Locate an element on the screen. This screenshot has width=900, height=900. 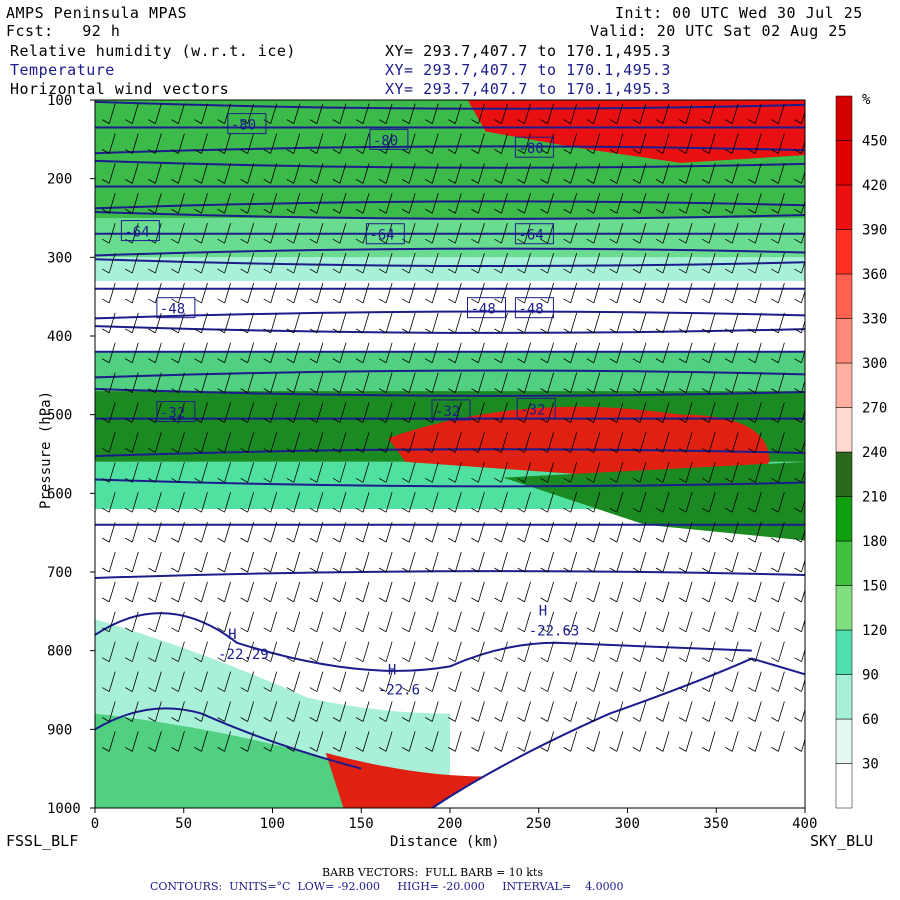
rh-lower-green is located at coordinates (228, 760).